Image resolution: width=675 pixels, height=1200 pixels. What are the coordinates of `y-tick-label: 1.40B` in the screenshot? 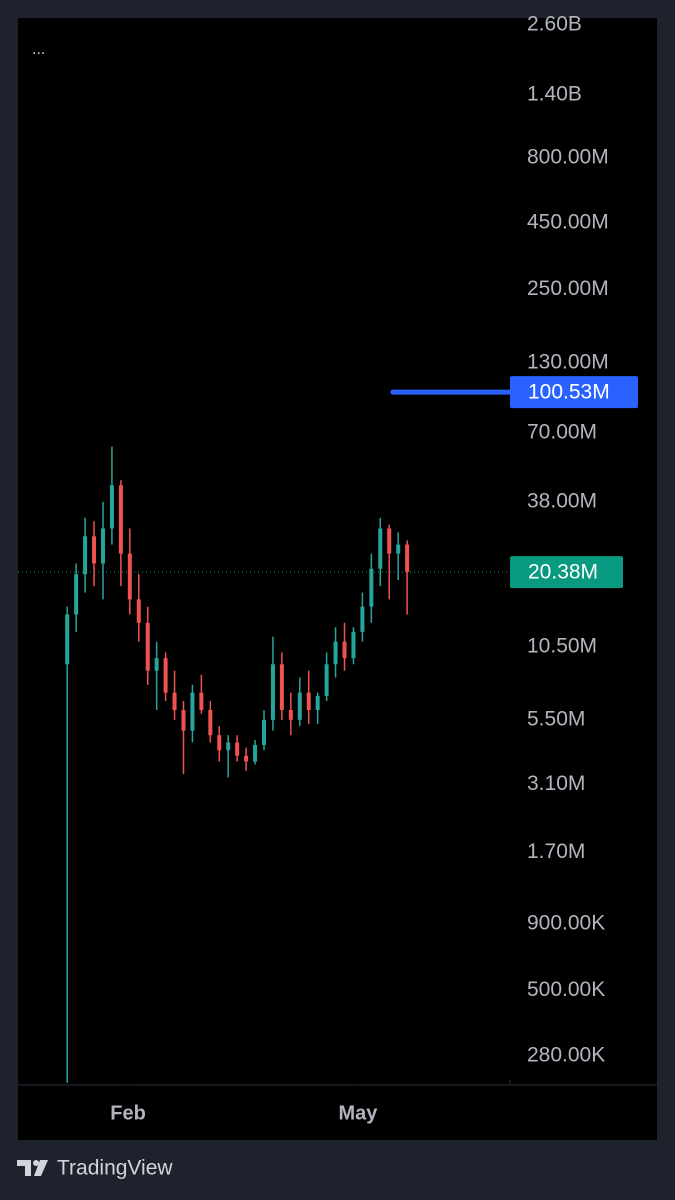 It's located at (554, 94).